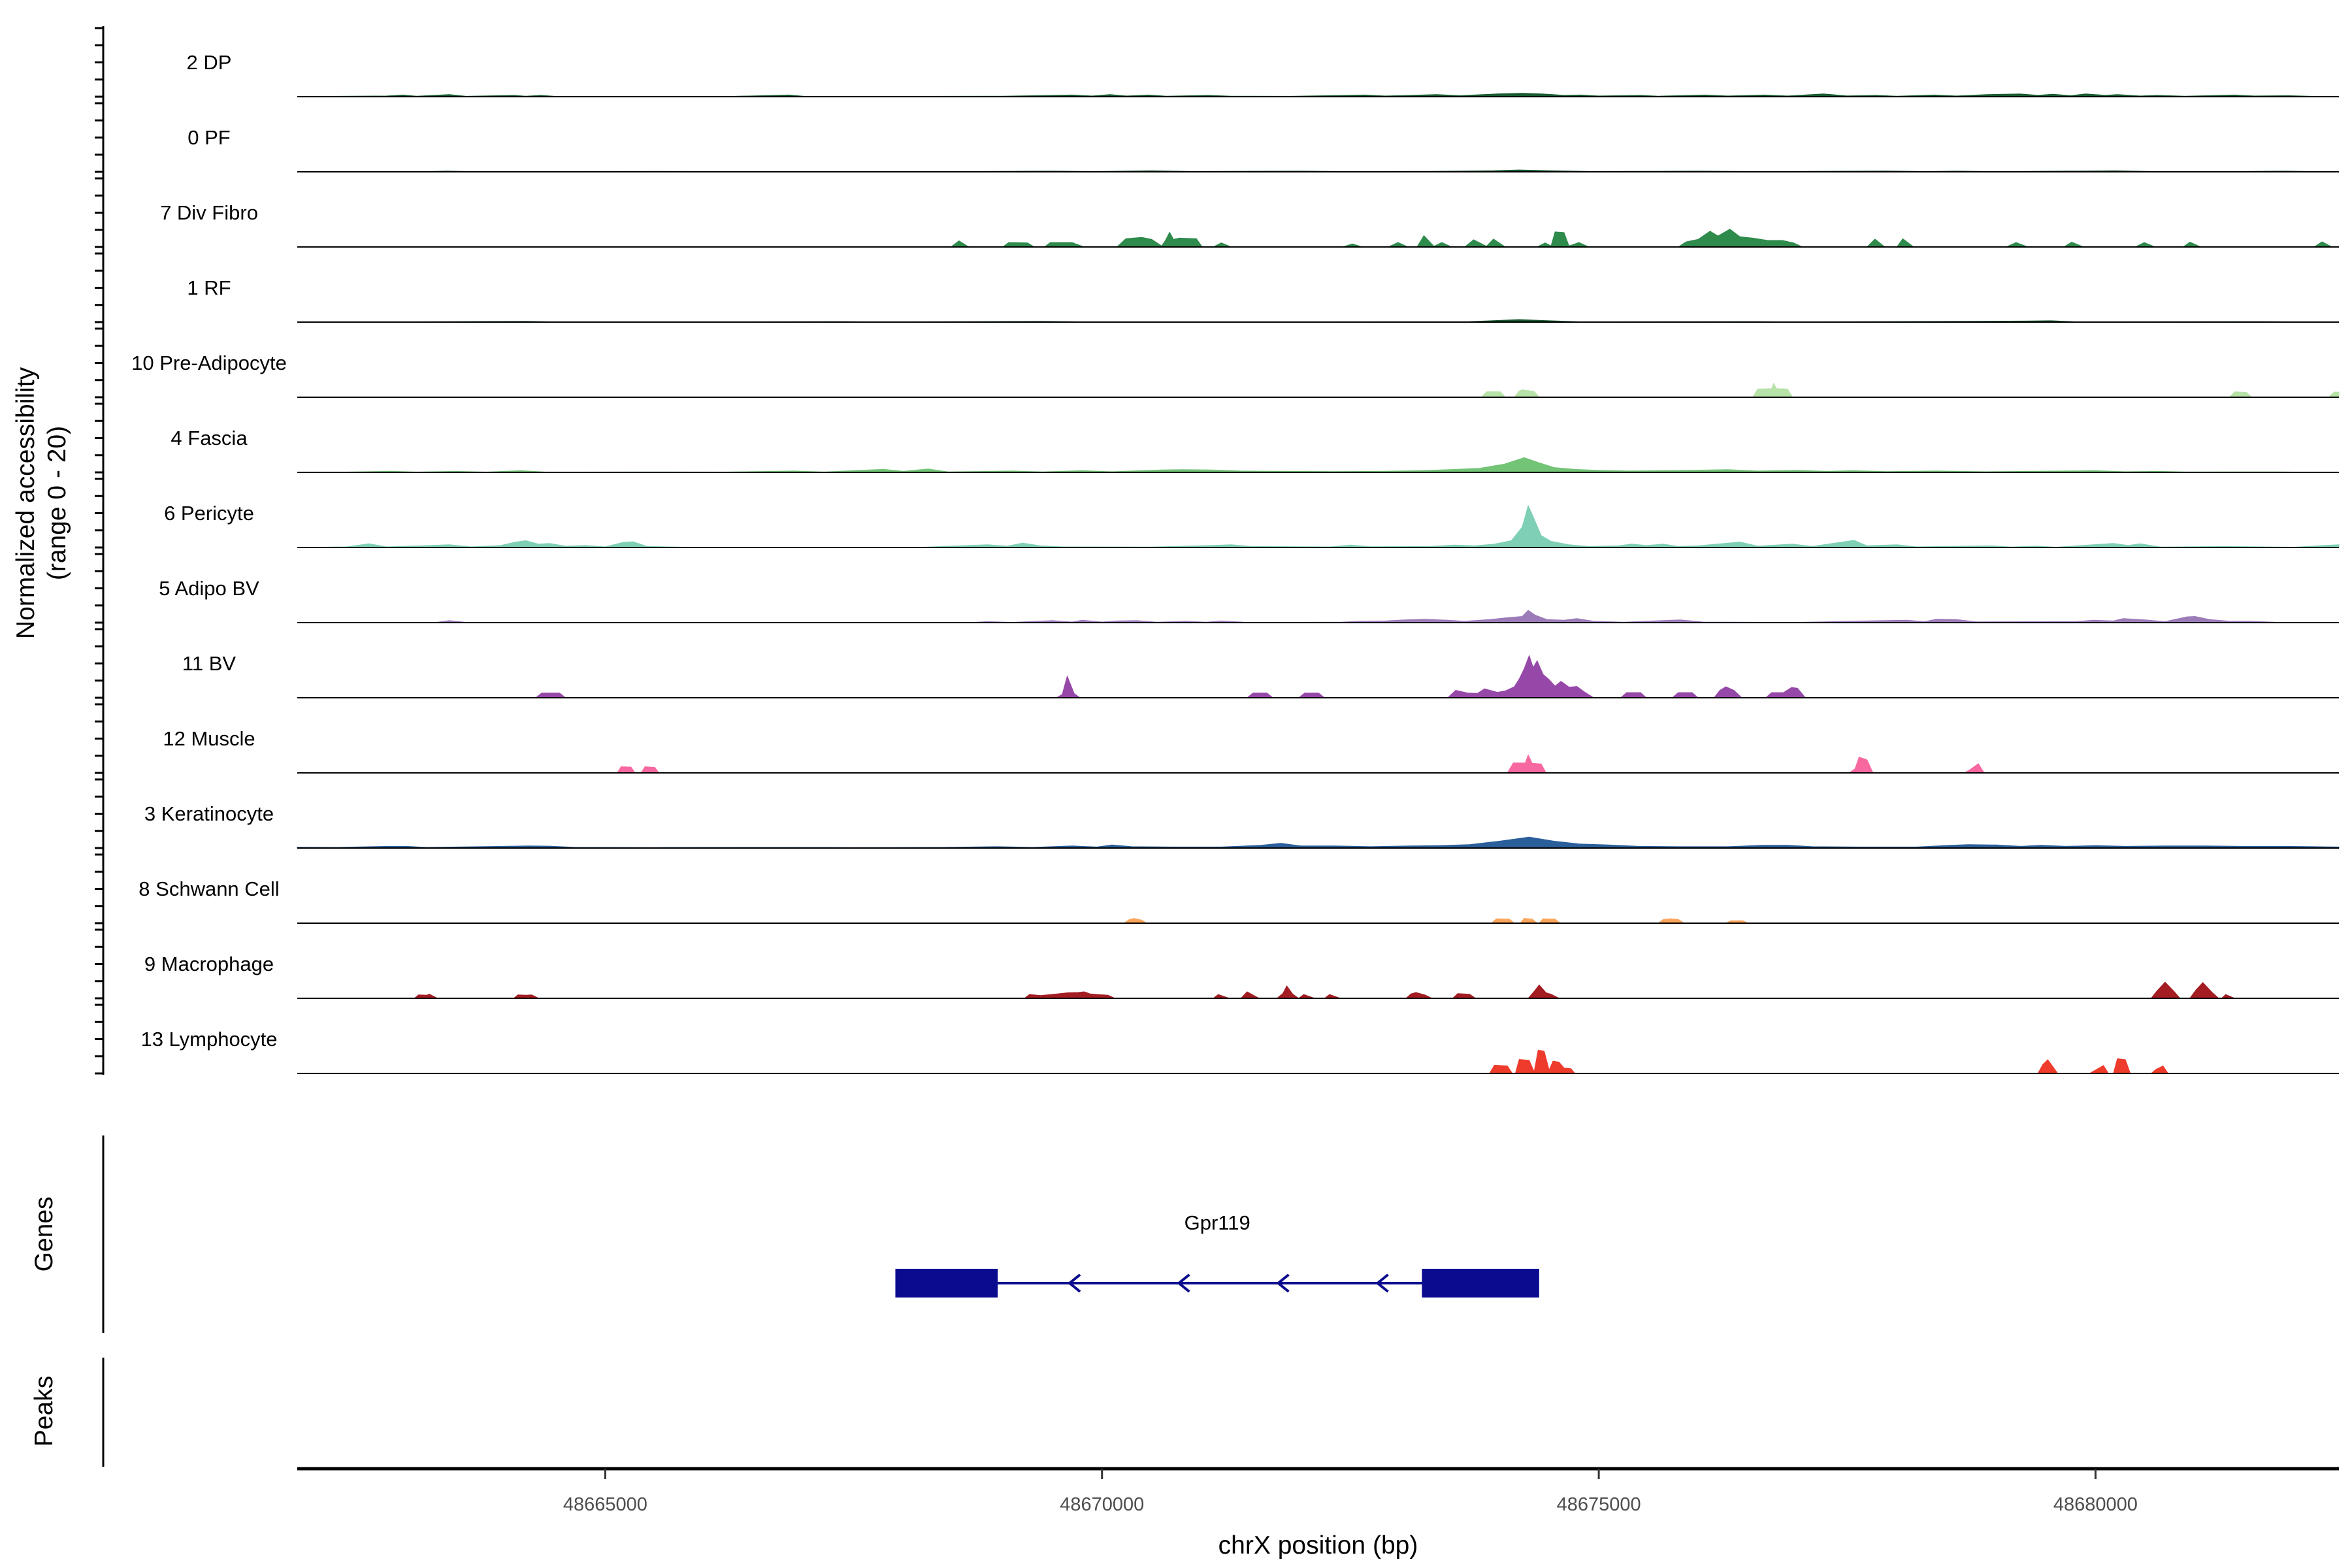  I want to click on track-label-6-pericyte: 6 Pericyte, so click(209, 513).